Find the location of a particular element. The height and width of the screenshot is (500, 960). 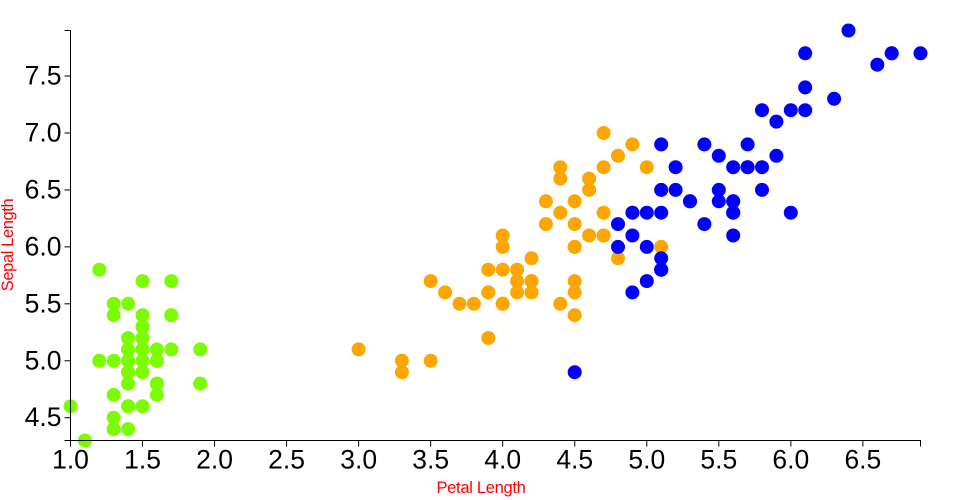

svg-text: 3.5 is located at coordinates (430, 459).